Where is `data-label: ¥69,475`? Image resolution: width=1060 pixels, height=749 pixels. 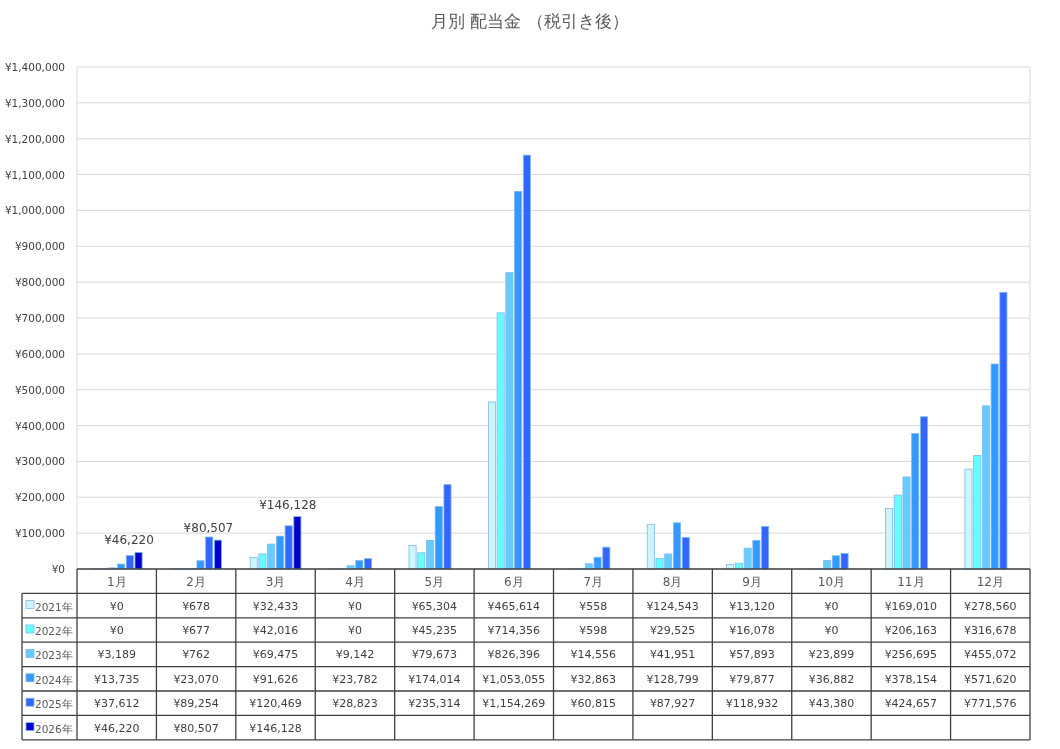
data-label: ¥69,475 is located at coordinates (275, 655).